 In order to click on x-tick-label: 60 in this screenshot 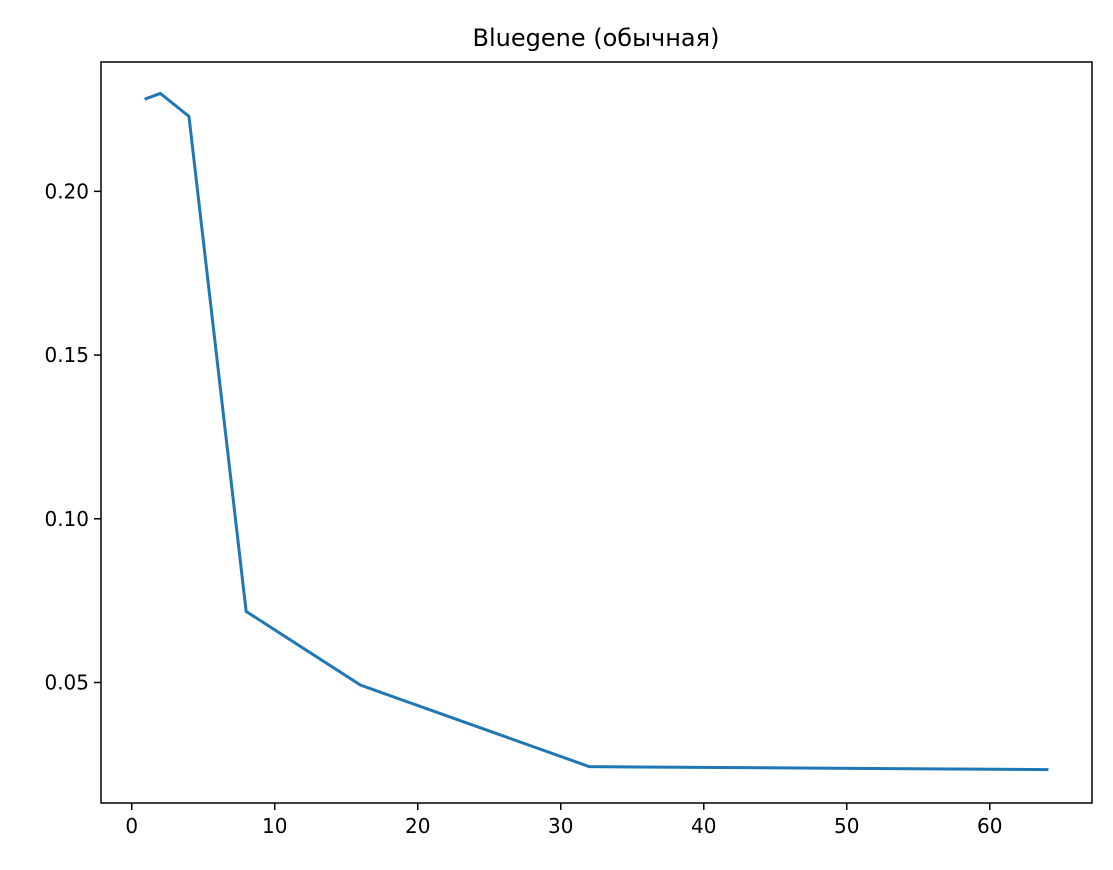, I will do `click(989, 826)`.